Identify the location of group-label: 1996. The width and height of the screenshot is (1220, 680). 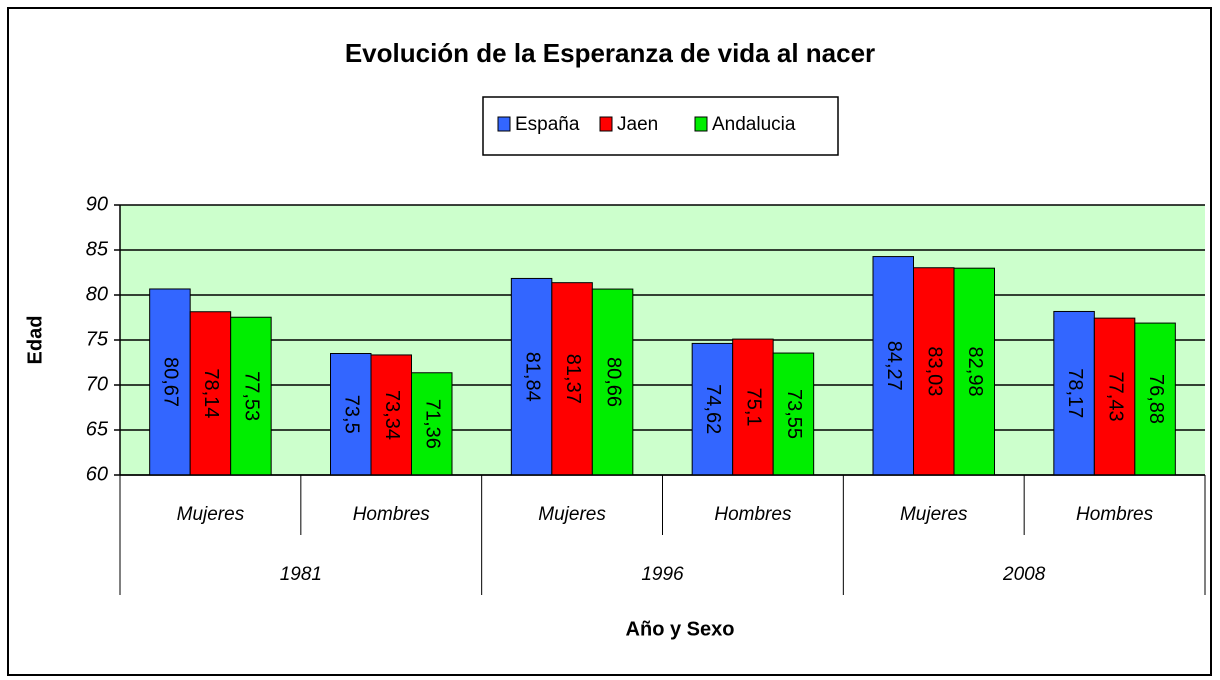
(662, 574).